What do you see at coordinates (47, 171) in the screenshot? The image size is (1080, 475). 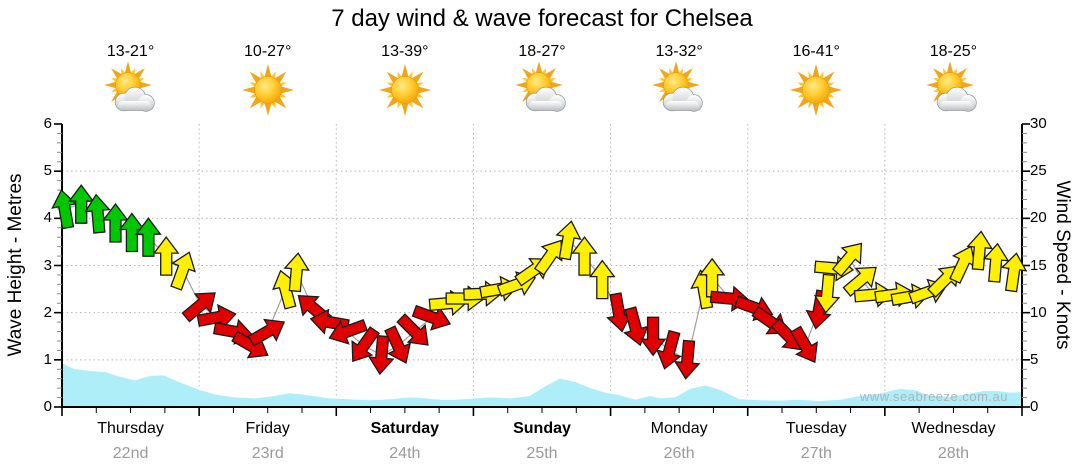 I see `left-axis-tick-label: 5` at bounding box center [47, 171].